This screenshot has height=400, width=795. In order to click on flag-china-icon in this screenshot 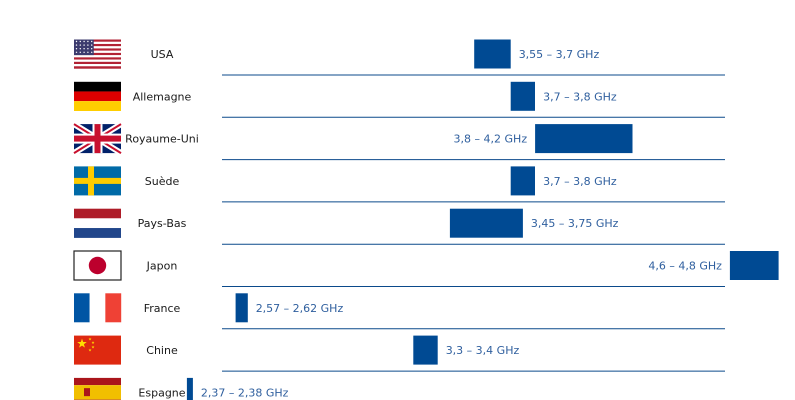, I will do `click(97, 350)`.